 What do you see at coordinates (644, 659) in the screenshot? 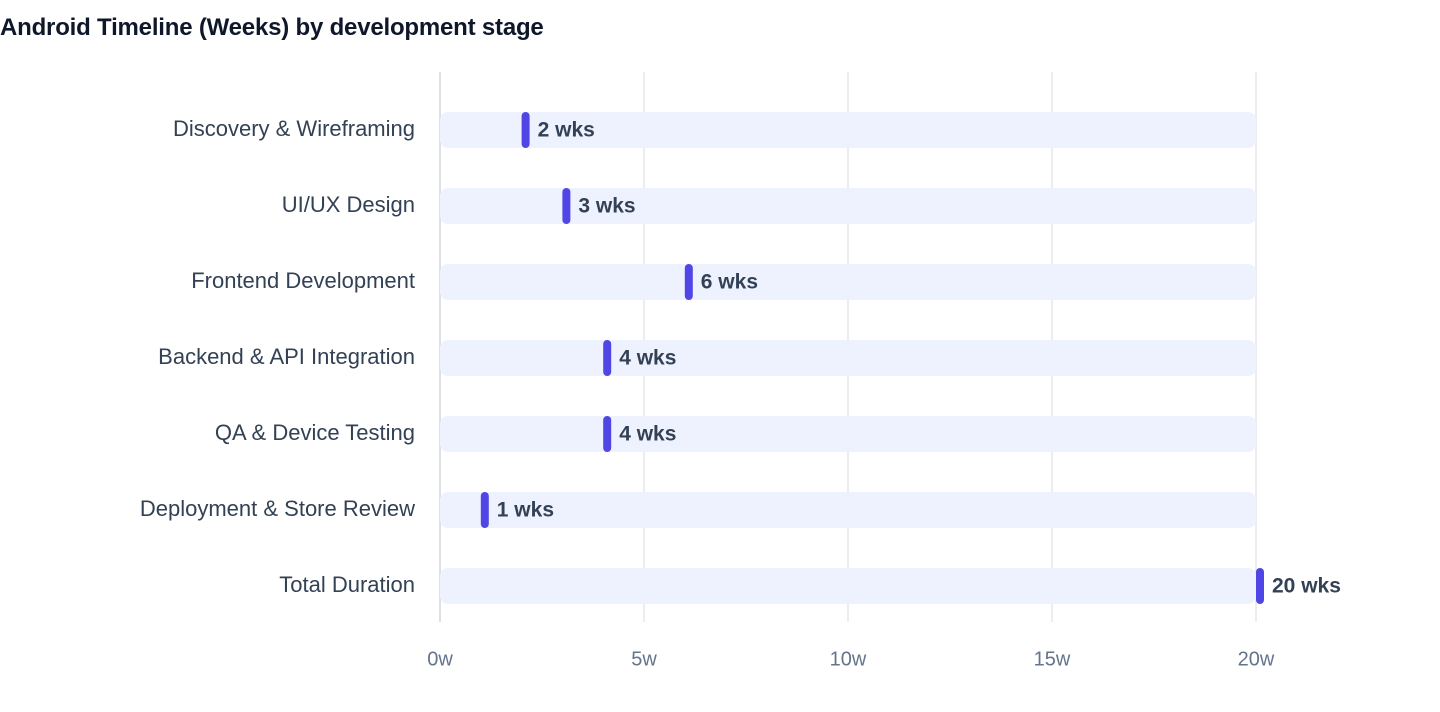
I see `x-tick-label: 5w` at bounding box center [644, 659].